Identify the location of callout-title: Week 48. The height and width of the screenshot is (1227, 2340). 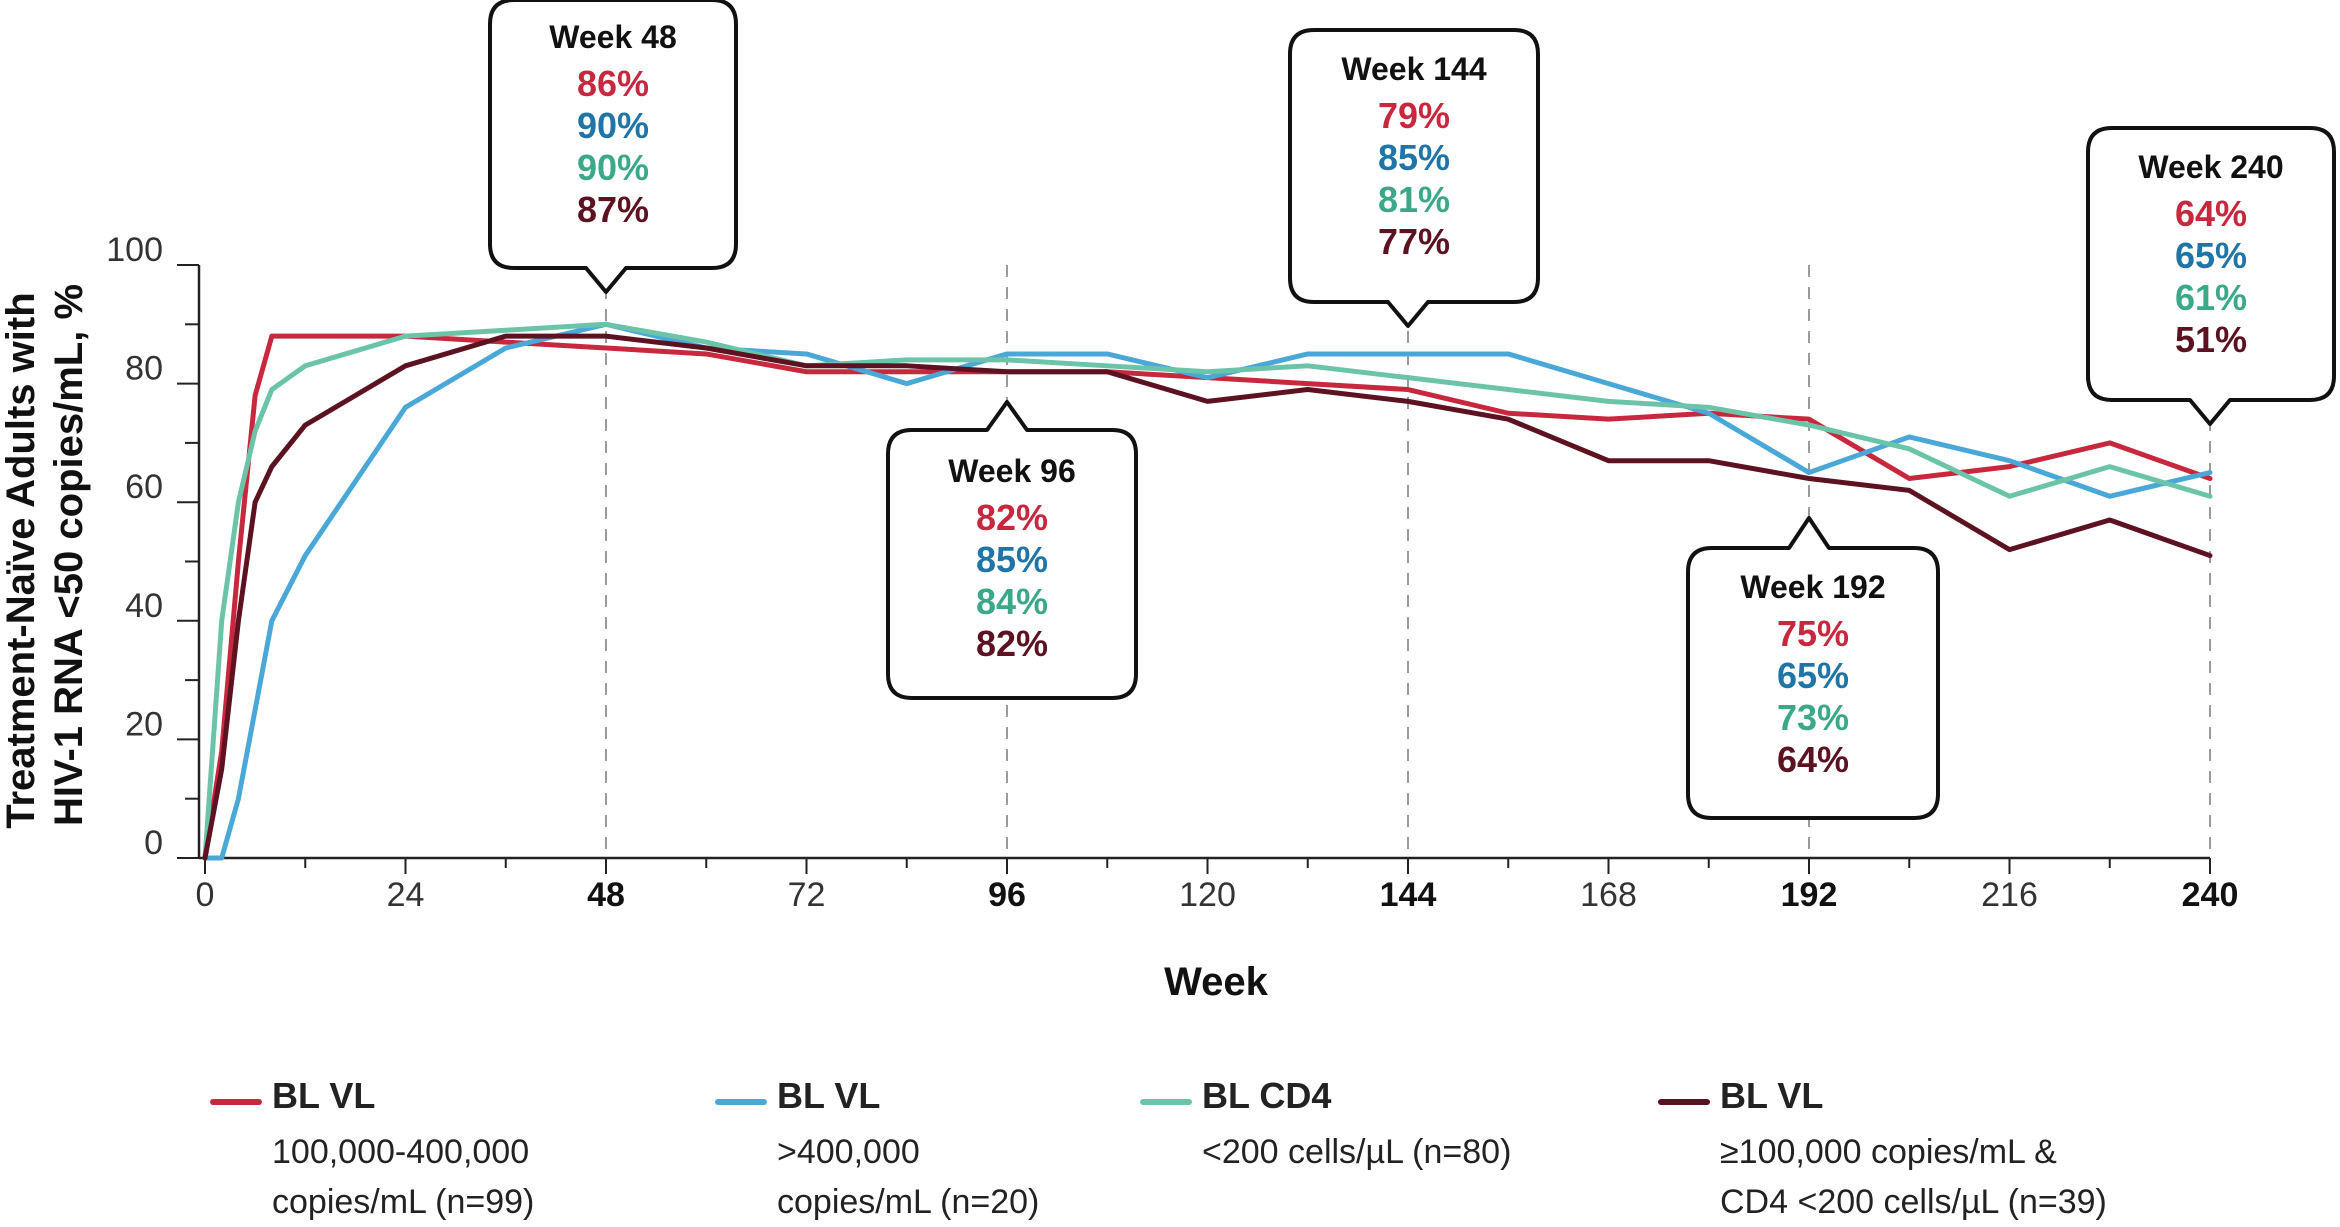
(613, 37).